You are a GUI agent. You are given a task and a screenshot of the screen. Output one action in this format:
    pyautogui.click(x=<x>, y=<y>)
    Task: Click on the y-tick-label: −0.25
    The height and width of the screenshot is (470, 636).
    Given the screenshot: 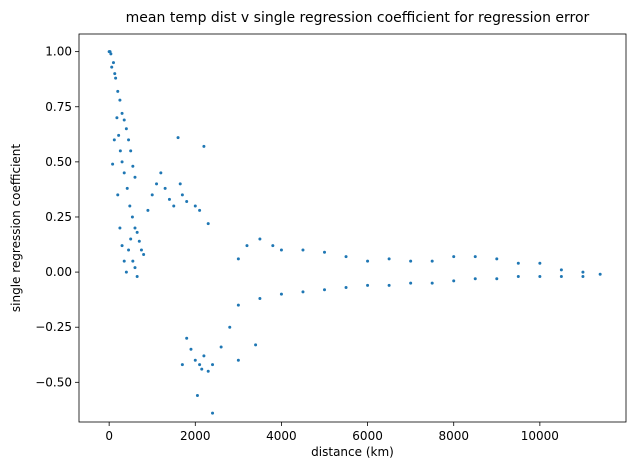 What is the action you would take?
    pyautogui.click(x=53, y=327)
    